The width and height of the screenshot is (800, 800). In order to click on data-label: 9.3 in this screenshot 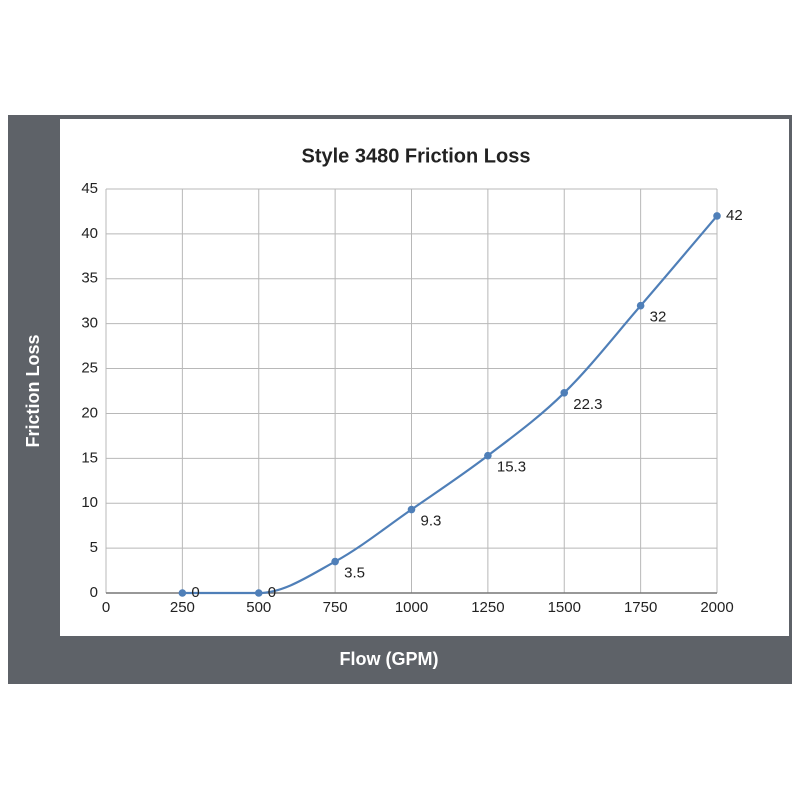, I will do `click(431, 520)`.